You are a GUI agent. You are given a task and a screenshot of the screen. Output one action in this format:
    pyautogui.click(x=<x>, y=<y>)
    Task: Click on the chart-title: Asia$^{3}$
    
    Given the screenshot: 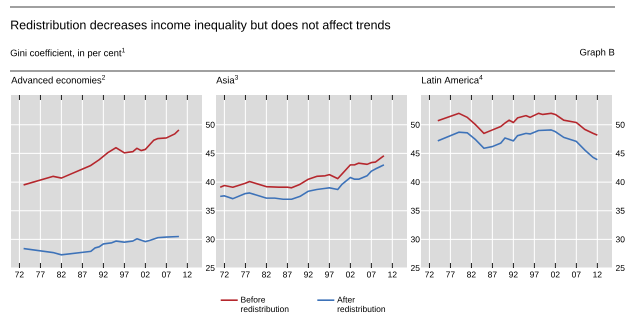 What is the action you would take?
    pyautogui.click(x=227, y=79)
    